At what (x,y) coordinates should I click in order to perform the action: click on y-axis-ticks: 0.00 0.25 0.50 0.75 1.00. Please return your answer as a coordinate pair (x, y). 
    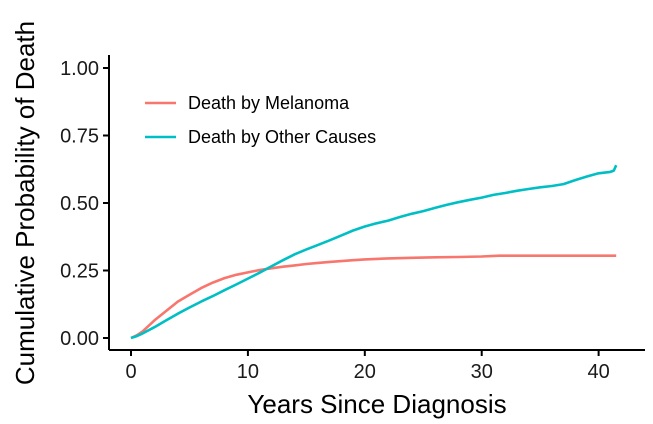
    Looking at the image, I should click on (84, 204).